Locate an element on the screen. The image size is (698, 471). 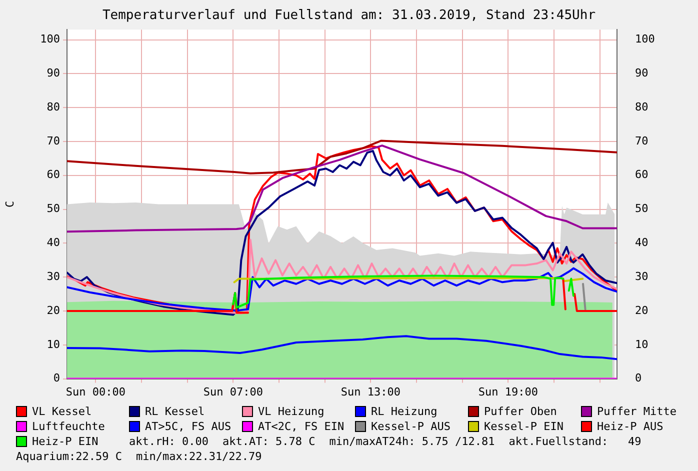
y2-tick-label: 100 is located at coordinates (645, 39).